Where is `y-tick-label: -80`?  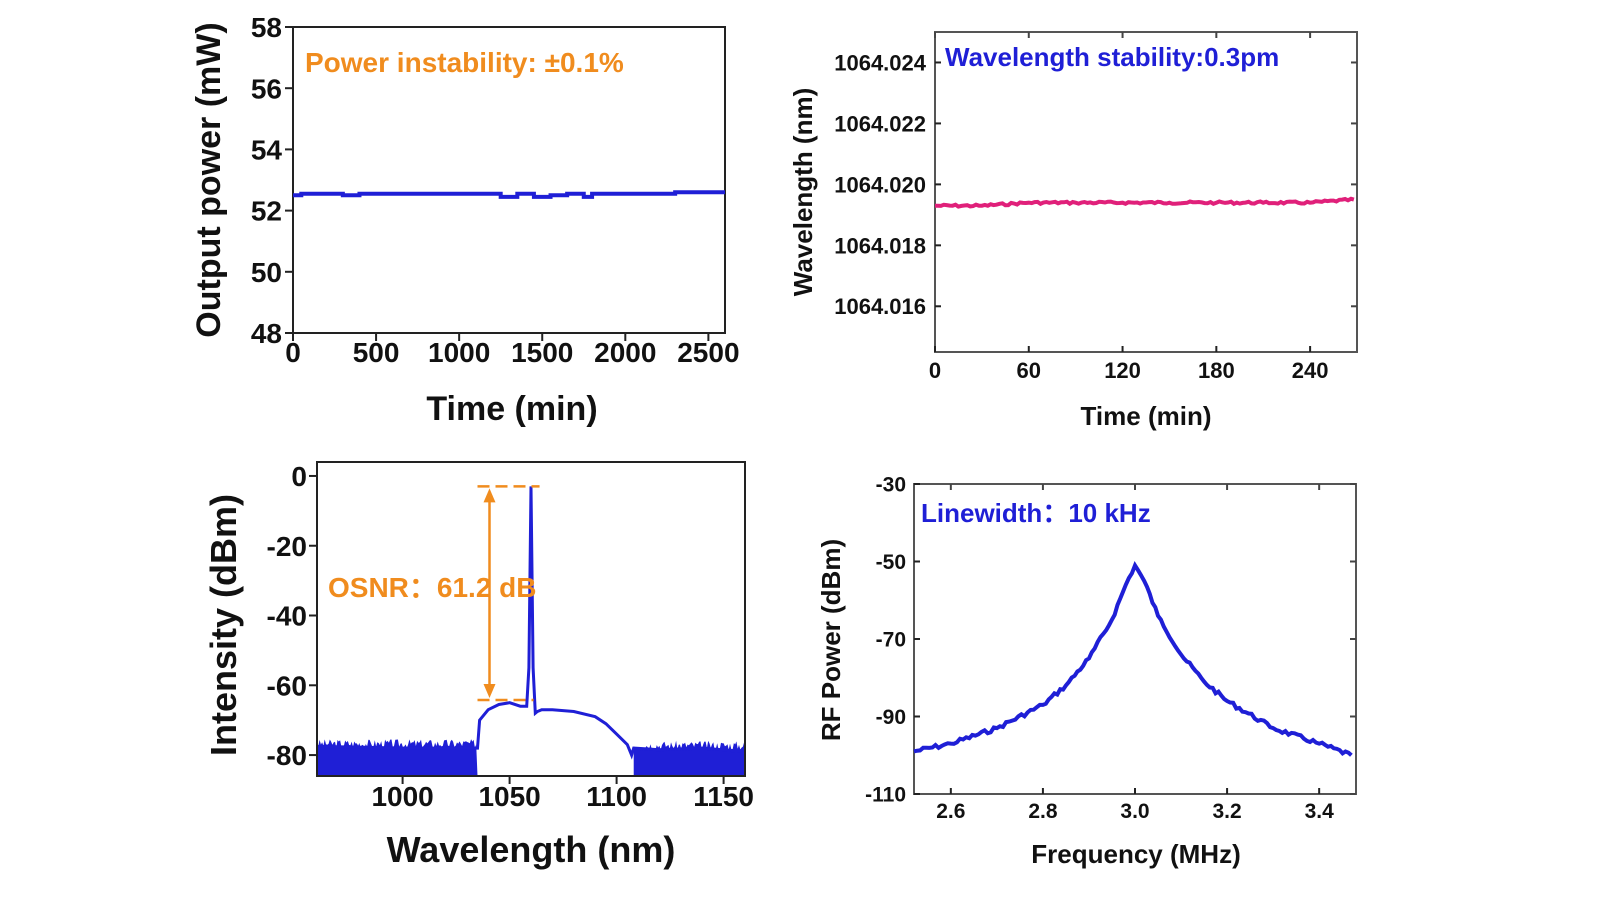 y-tick-label: -80 is located at coordinates (287, 755).